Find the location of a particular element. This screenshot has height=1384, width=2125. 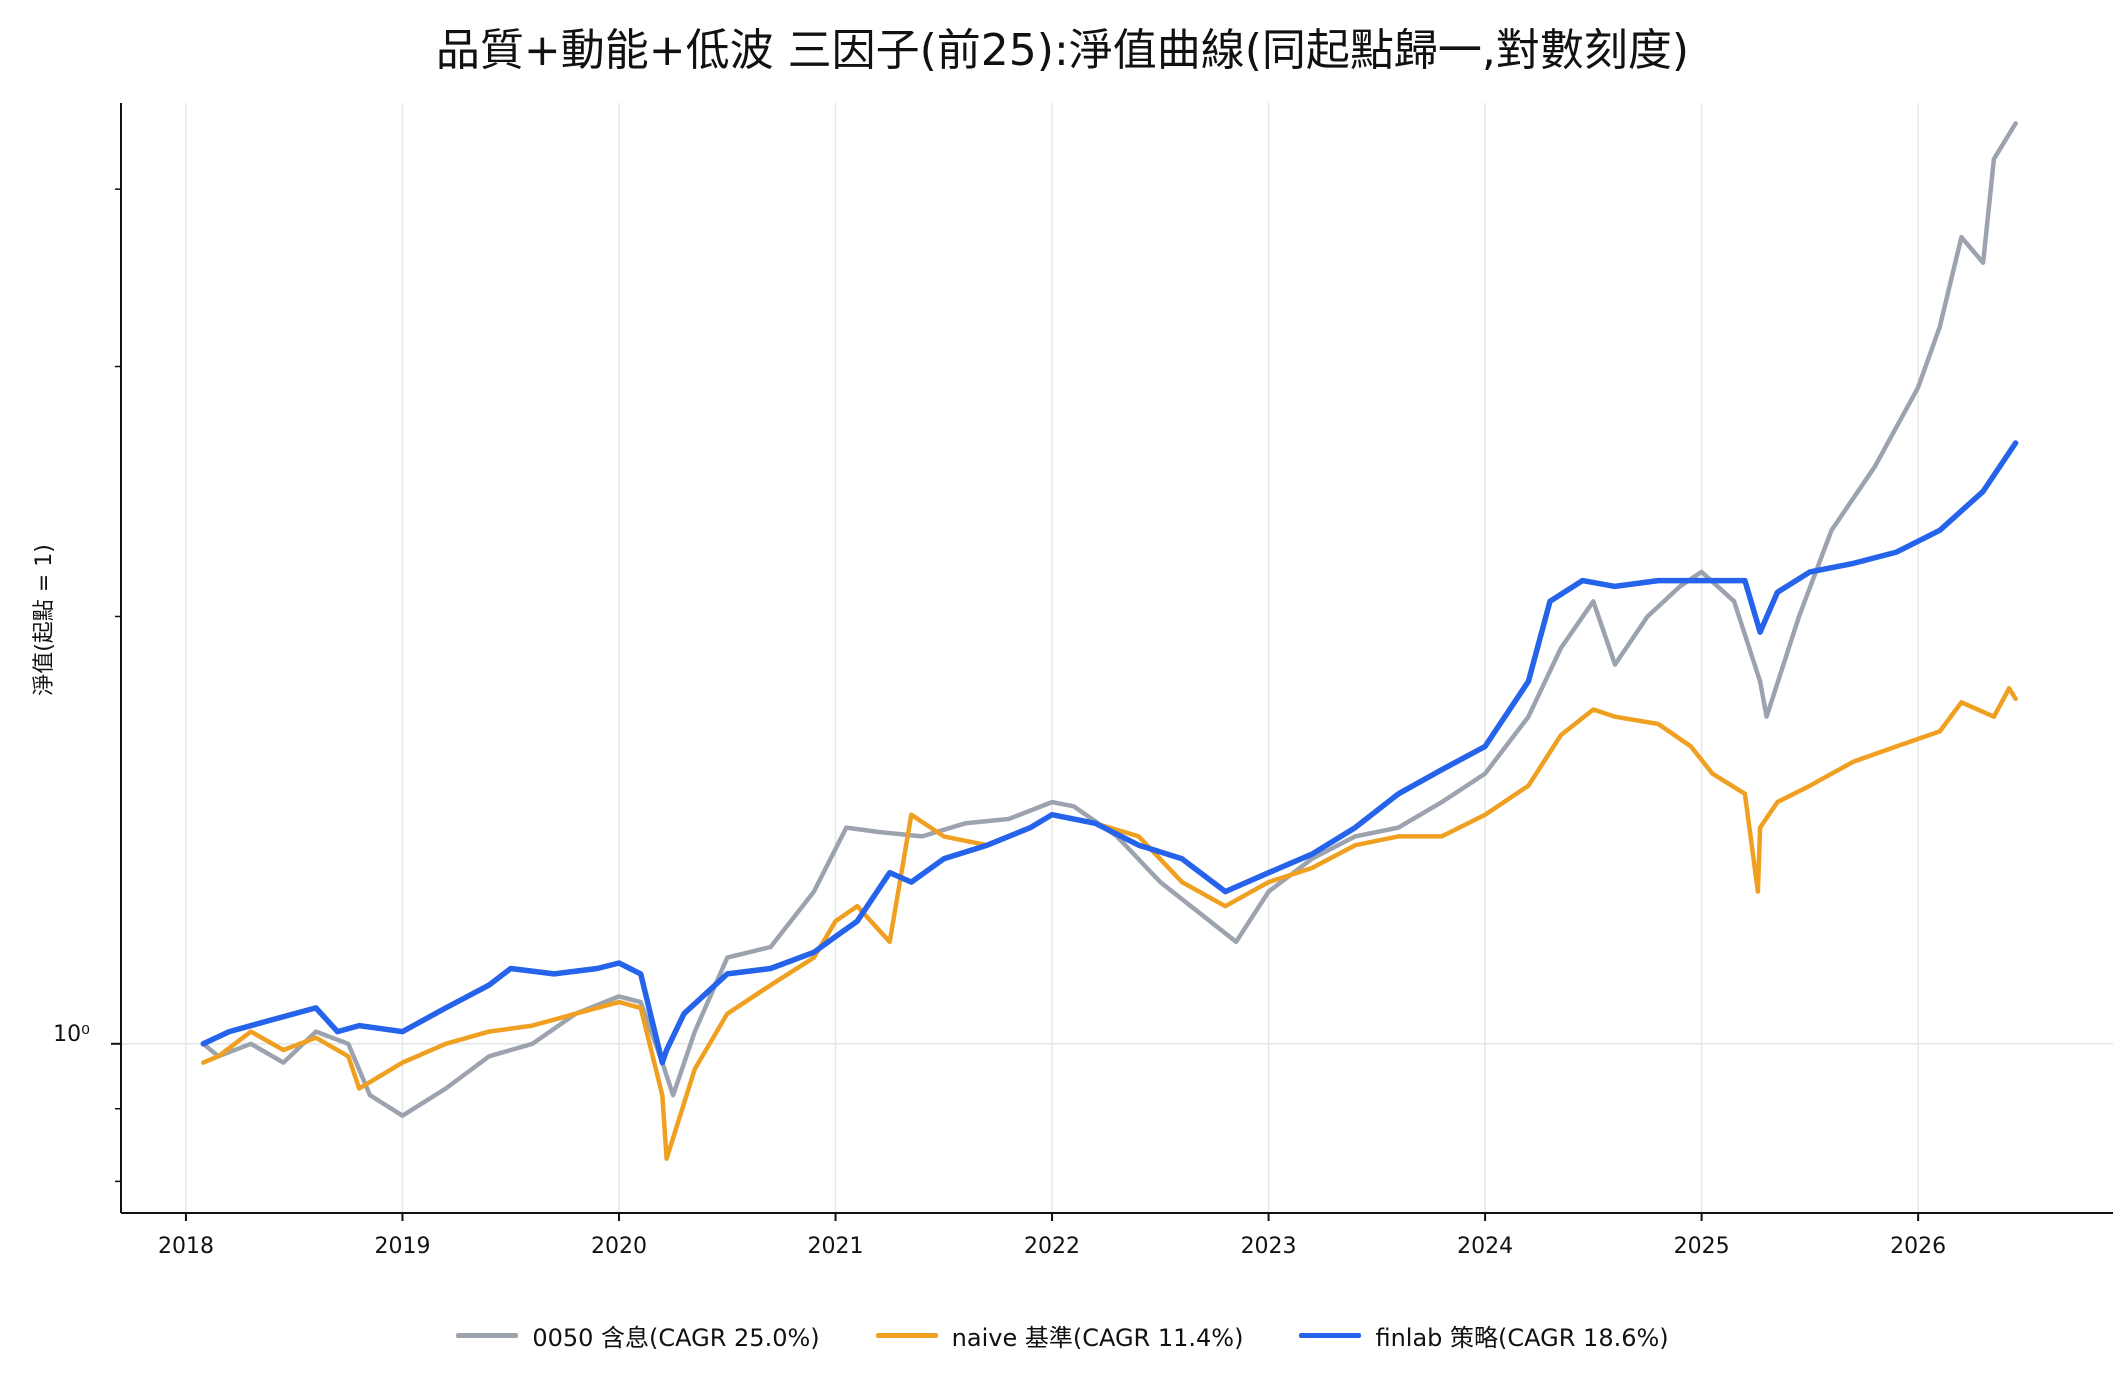

legend-label: finlab 策略(CAGR 18.6%) is located at coordinates (1522, 1338).